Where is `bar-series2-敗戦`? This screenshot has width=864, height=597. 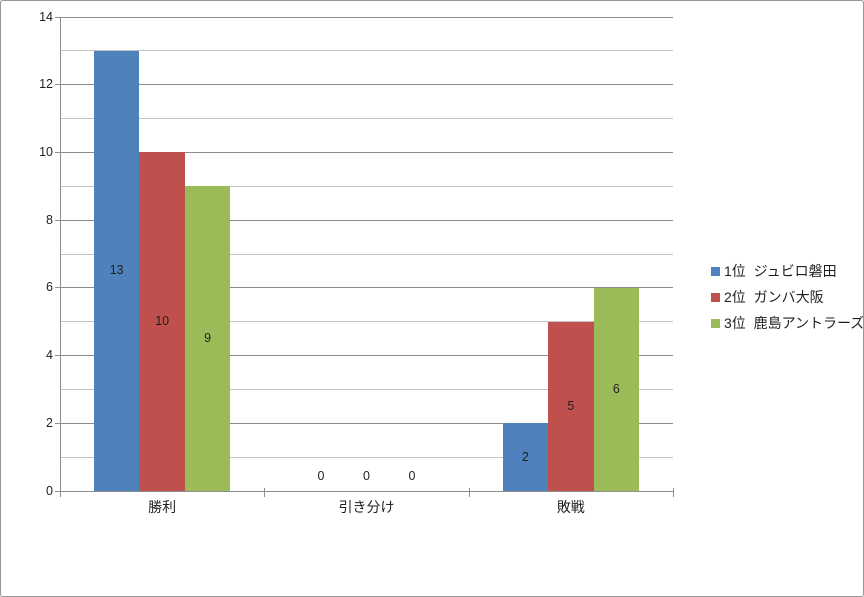
bar-series2-敗戦 is located at coordinates (571, 406).